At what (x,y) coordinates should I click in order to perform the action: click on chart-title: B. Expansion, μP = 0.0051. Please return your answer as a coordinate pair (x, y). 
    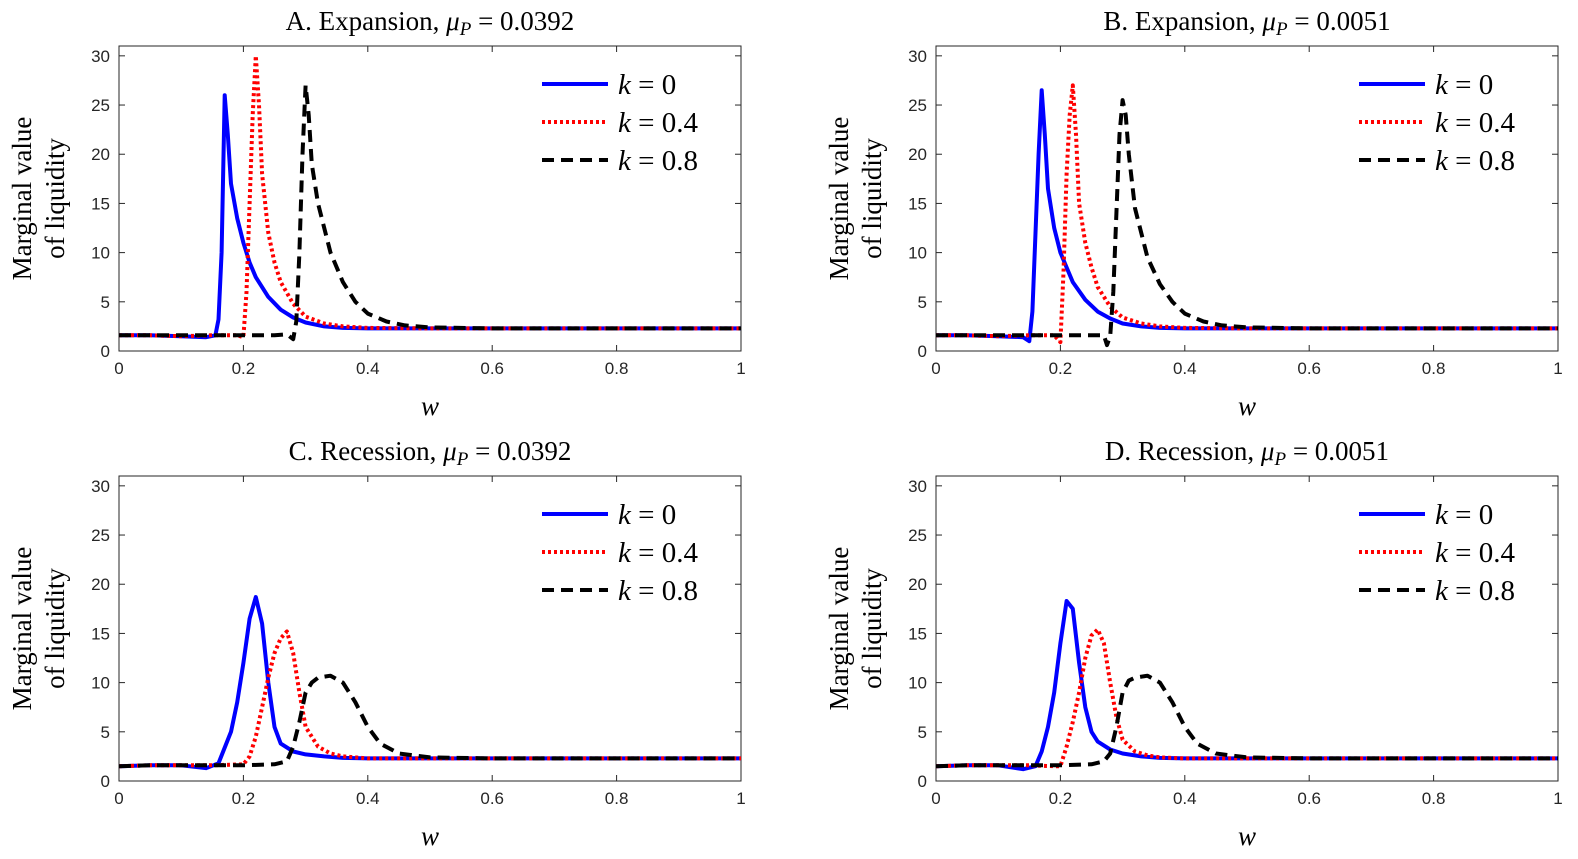
    Looking at the image, I should click on (1246, 23).